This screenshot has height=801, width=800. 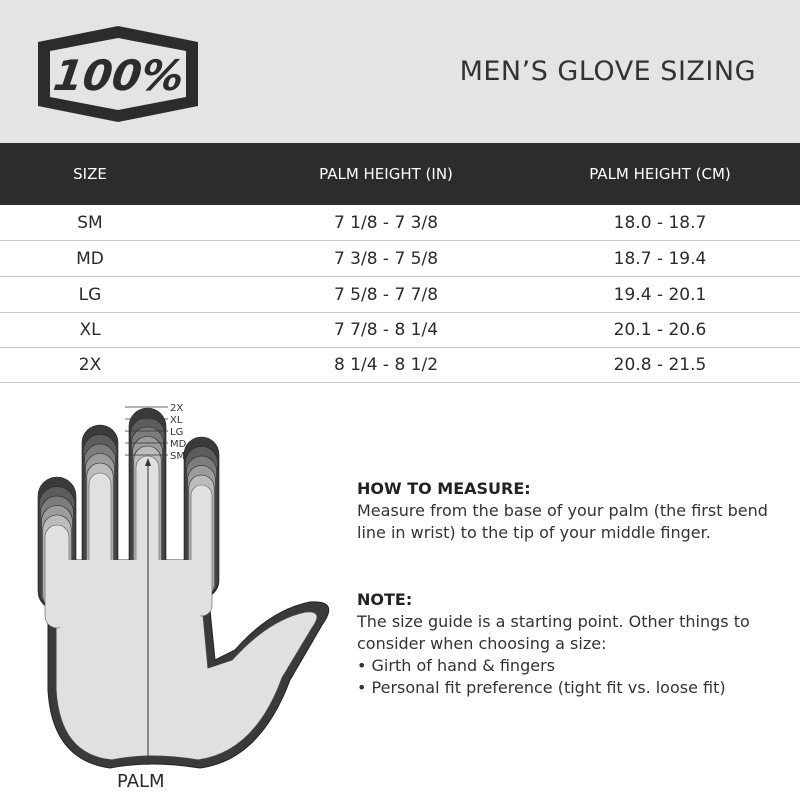 I want to click on cm-cell: 20.1 - 20.6, so click(x=660, y=330).